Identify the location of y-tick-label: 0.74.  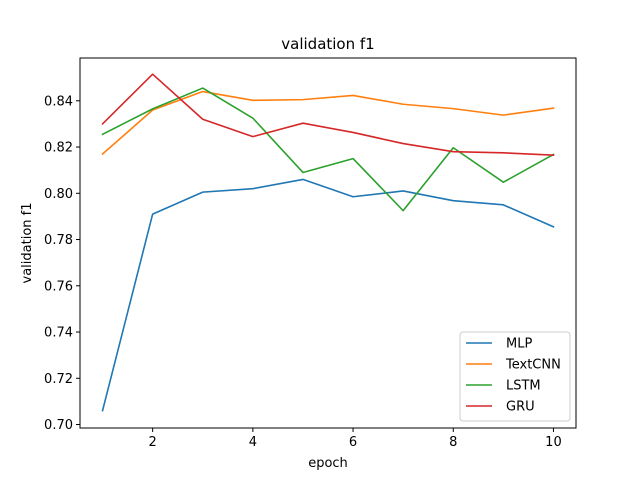
(58, 333).